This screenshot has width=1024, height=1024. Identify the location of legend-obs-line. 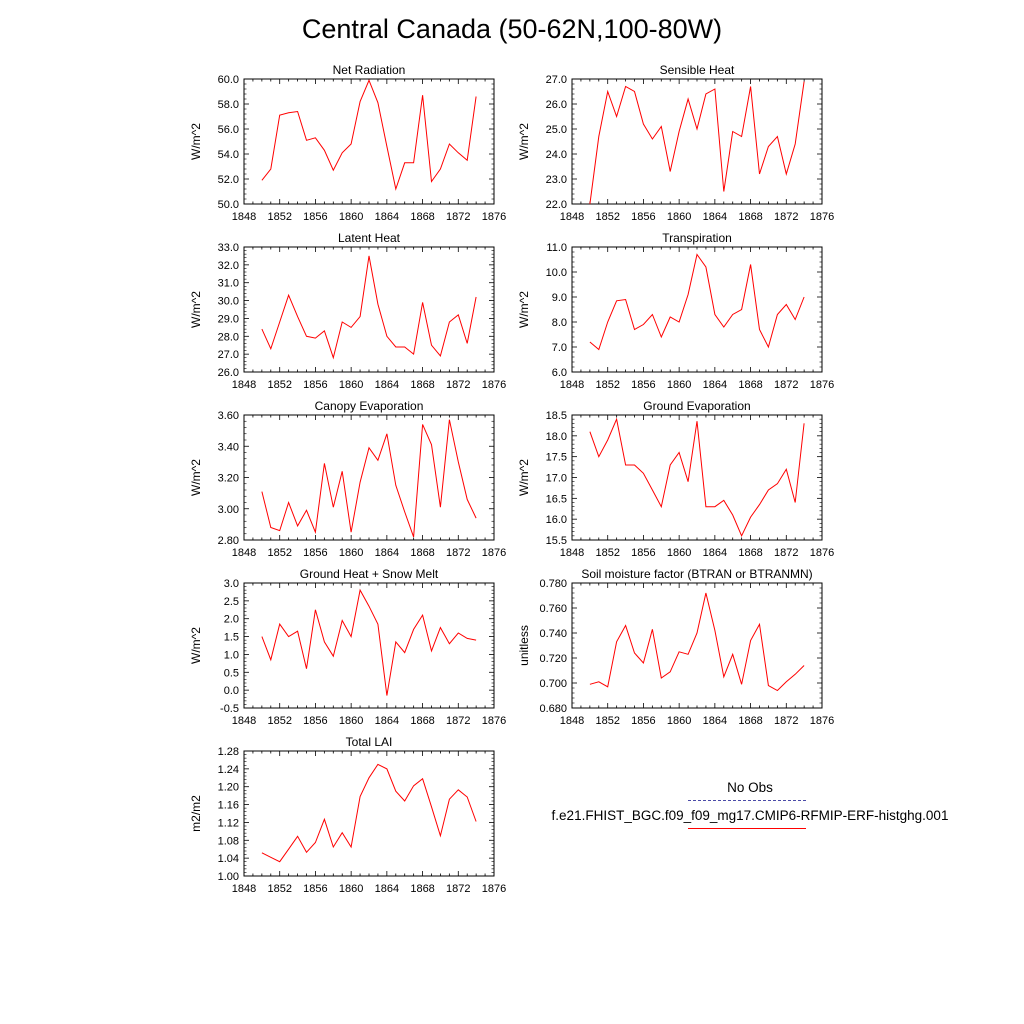
(747, 800).